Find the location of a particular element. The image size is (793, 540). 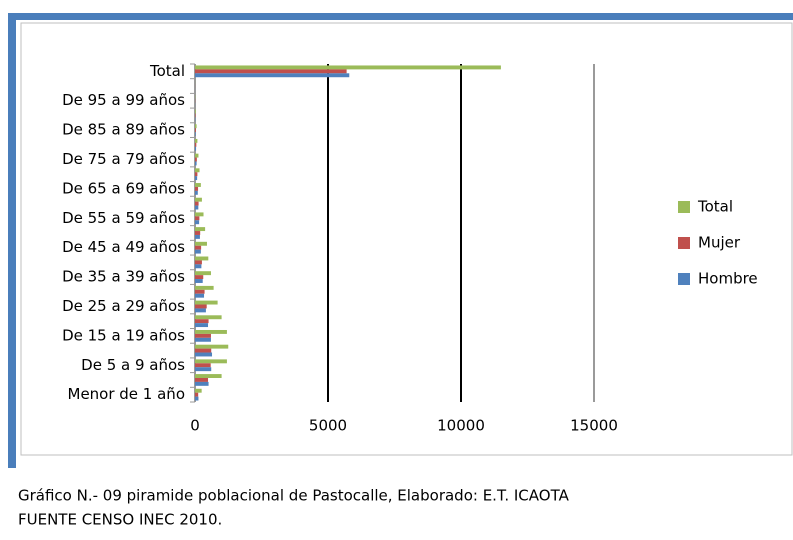

y-tick-label: De 45 a 49 años is located at coordinates (123, 247).